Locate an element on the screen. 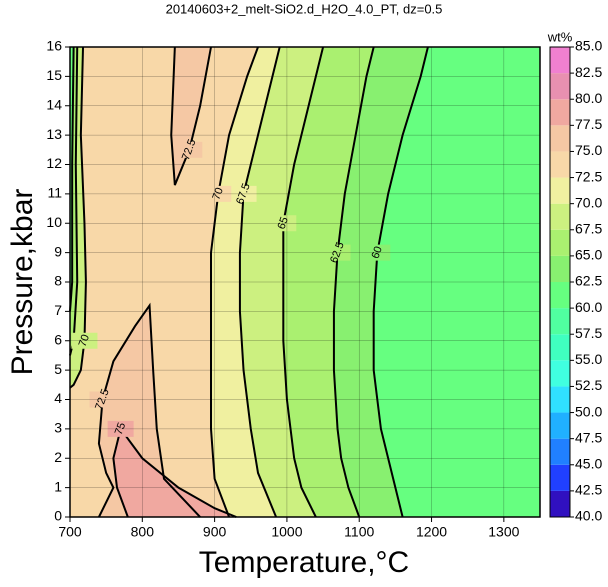  y-tick-label: 4 is located at coordinates (58, 398).